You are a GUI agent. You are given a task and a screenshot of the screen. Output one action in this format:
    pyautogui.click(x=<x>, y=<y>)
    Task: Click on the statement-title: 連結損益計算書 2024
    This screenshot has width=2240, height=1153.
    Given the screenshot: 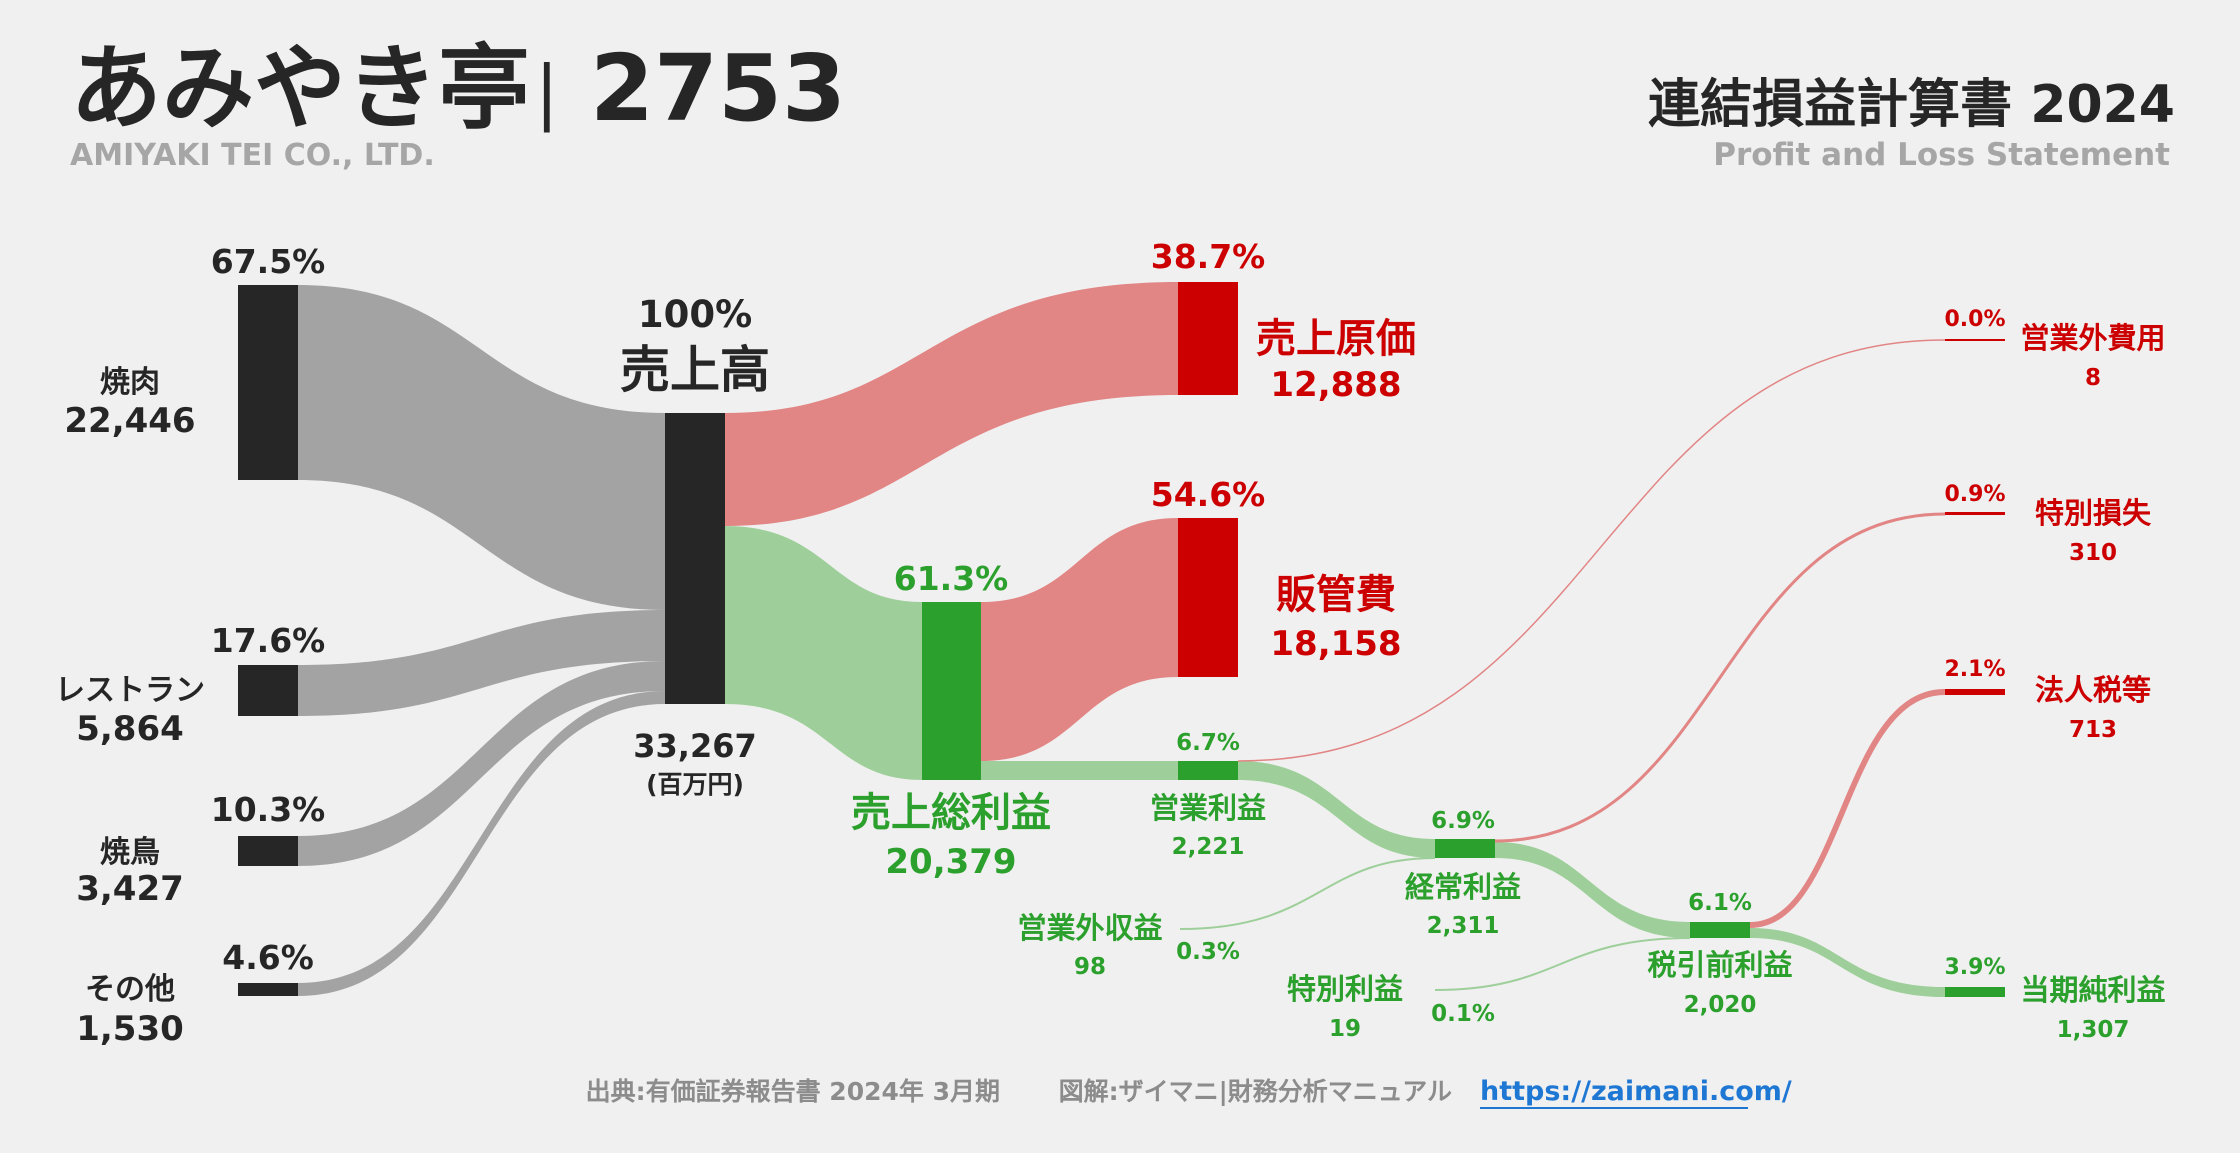 What is the action you would take?
    pyautogui.click(x=1911, y=105)
    